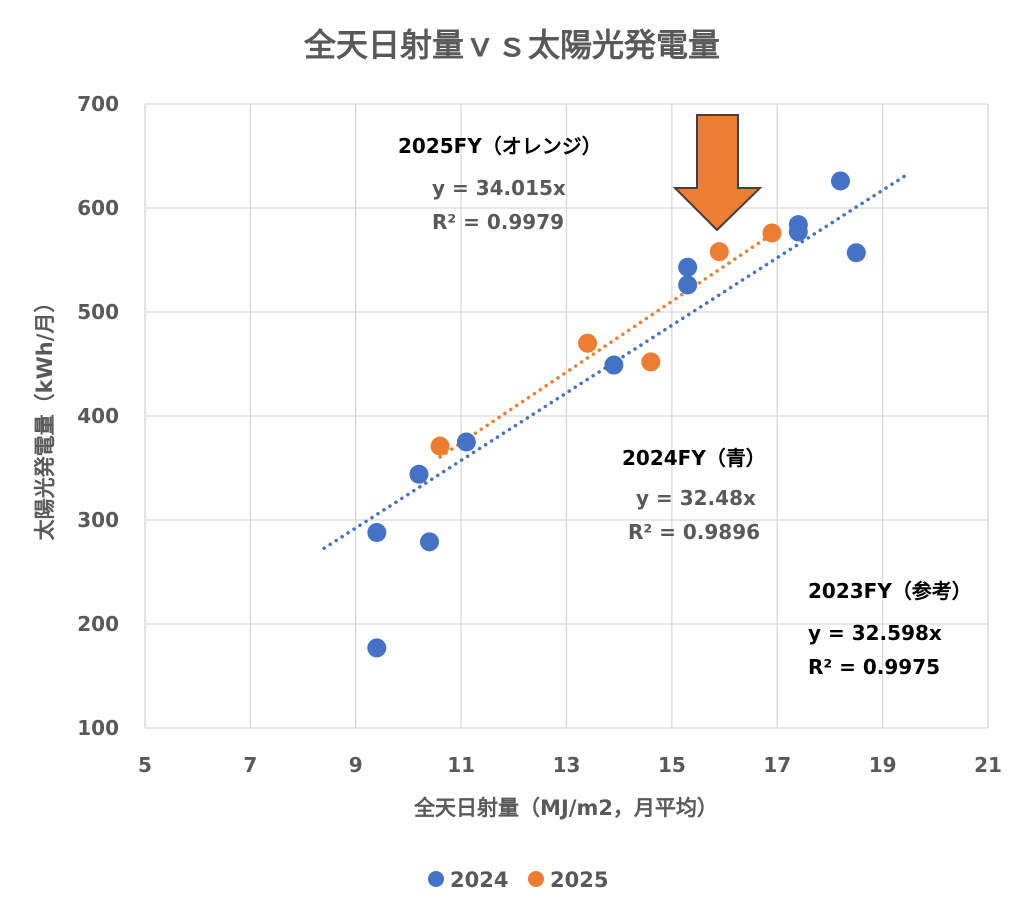  What do you see at coordinates (145, 765) in the screenshot?
I see `x-tick-label: 5` at bounding box center [145, 765].